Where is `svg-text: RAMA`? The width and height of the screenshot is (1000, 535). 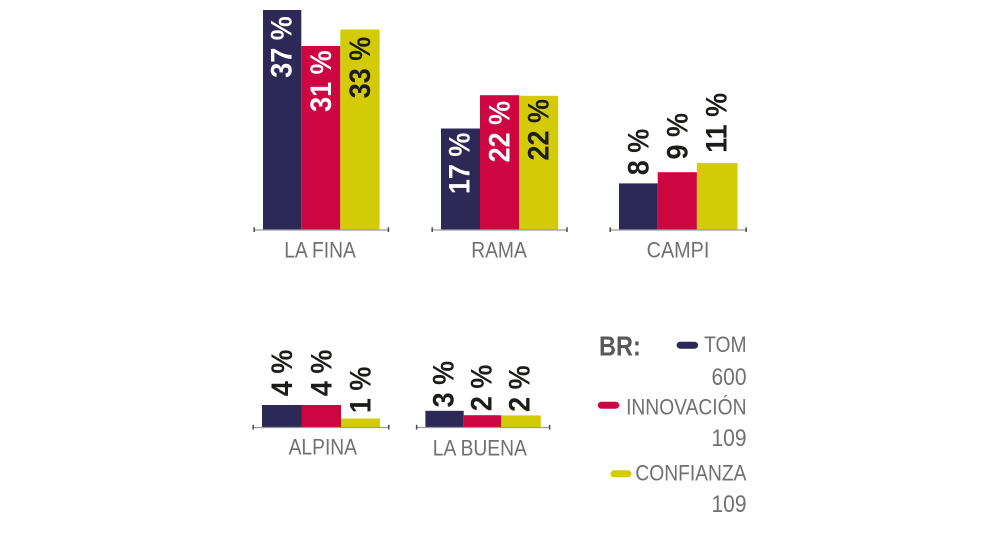
svg-text: RAMA is located at coordinates (499, 250).